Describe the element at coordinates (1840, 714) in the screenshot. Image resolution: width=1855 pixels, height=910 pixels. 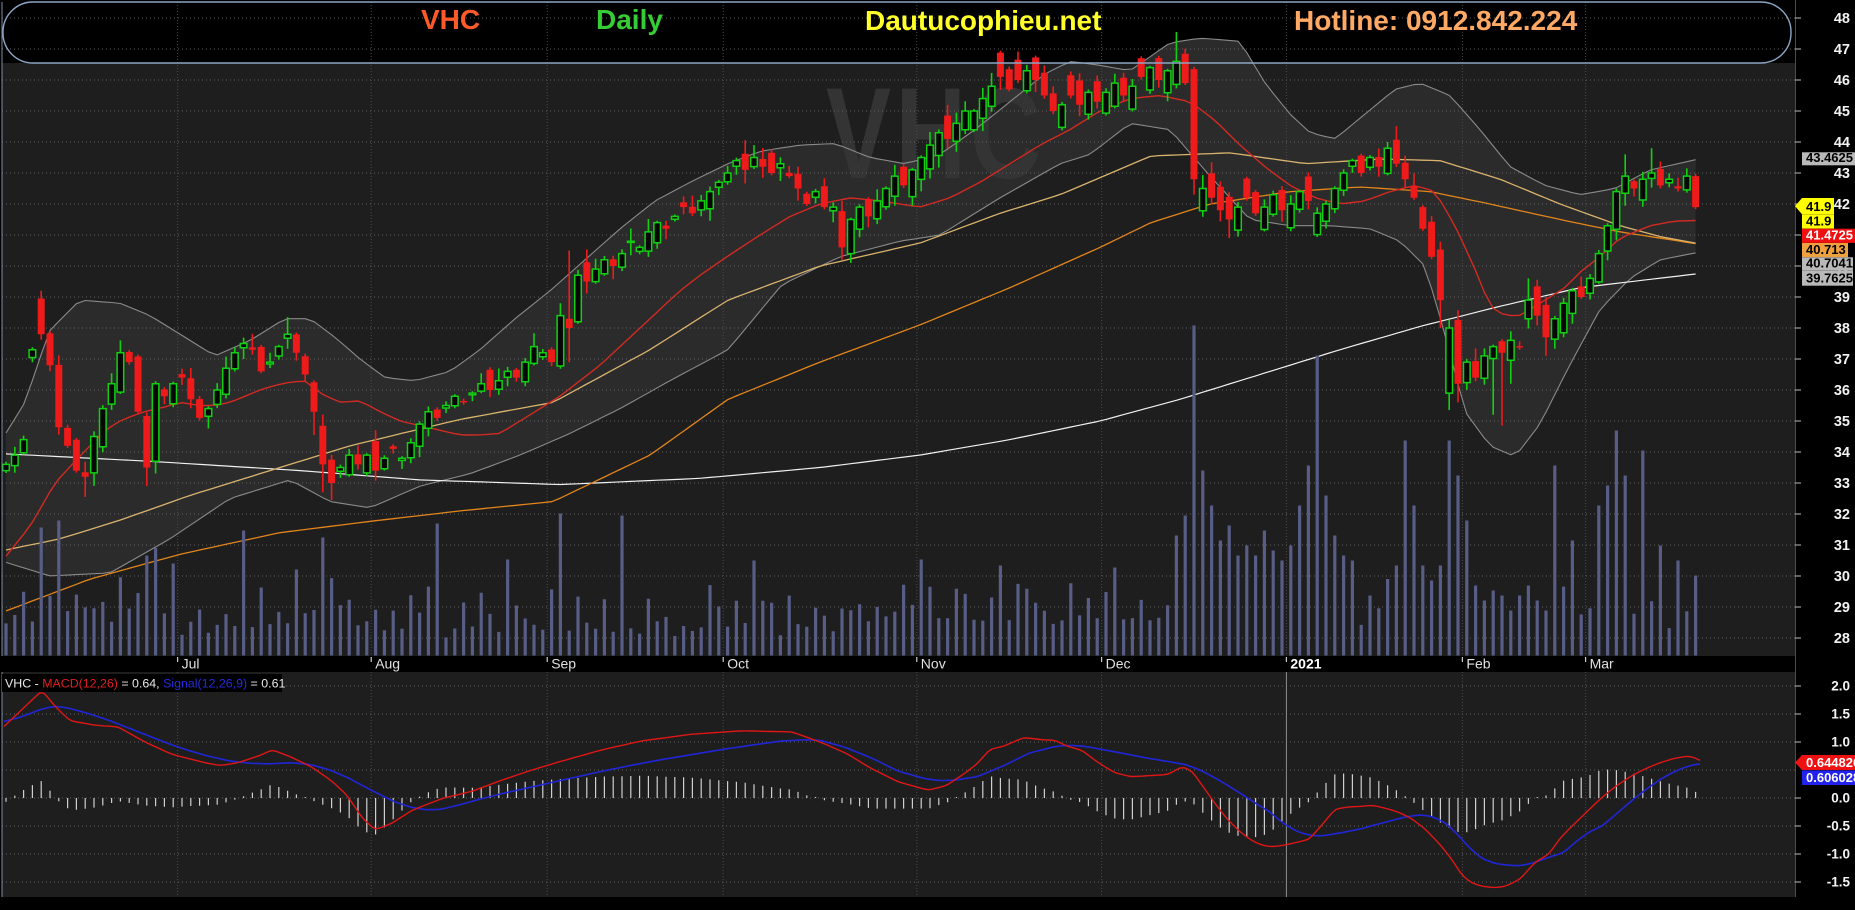
I see `svg-text: 1.5` at that location.